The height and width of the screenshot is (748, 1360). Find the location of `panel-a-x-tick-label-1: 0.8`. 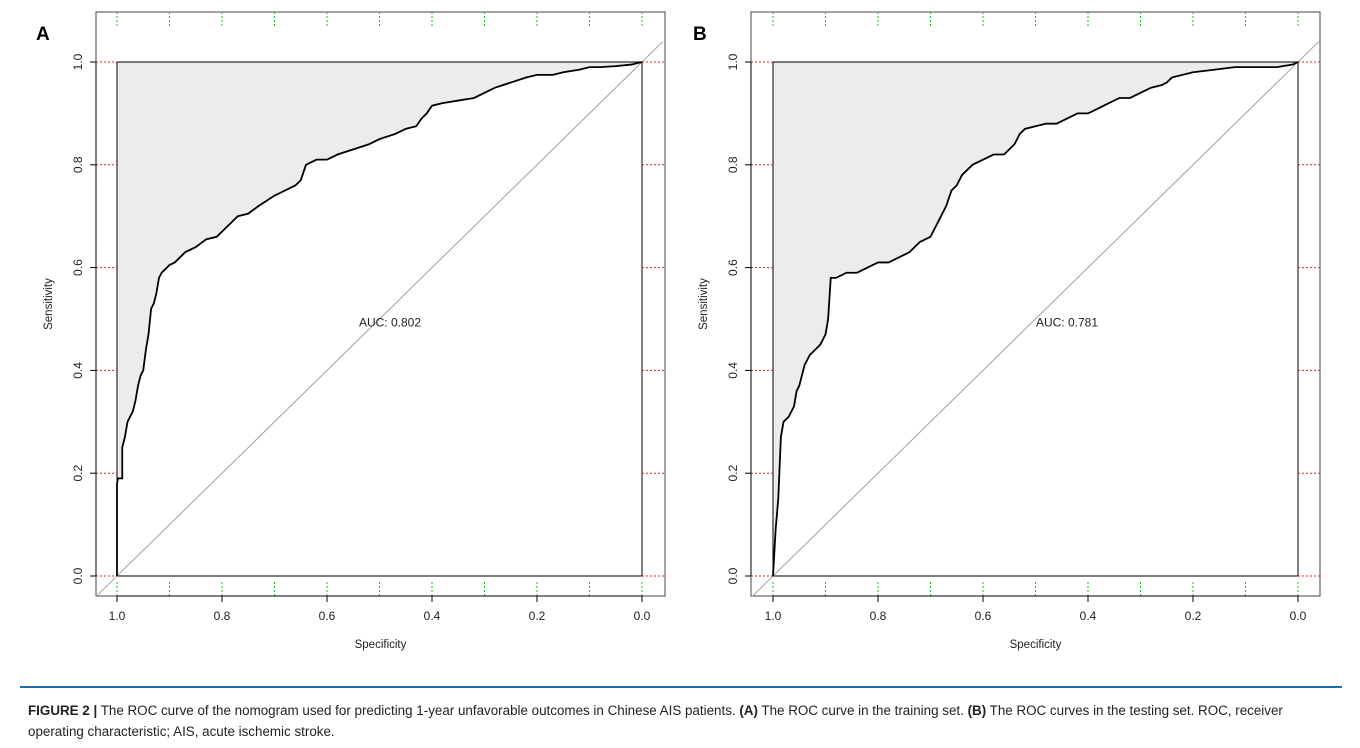

panel-a-x-tick-label-1: 0.8 is located at coordinates (222, 616).